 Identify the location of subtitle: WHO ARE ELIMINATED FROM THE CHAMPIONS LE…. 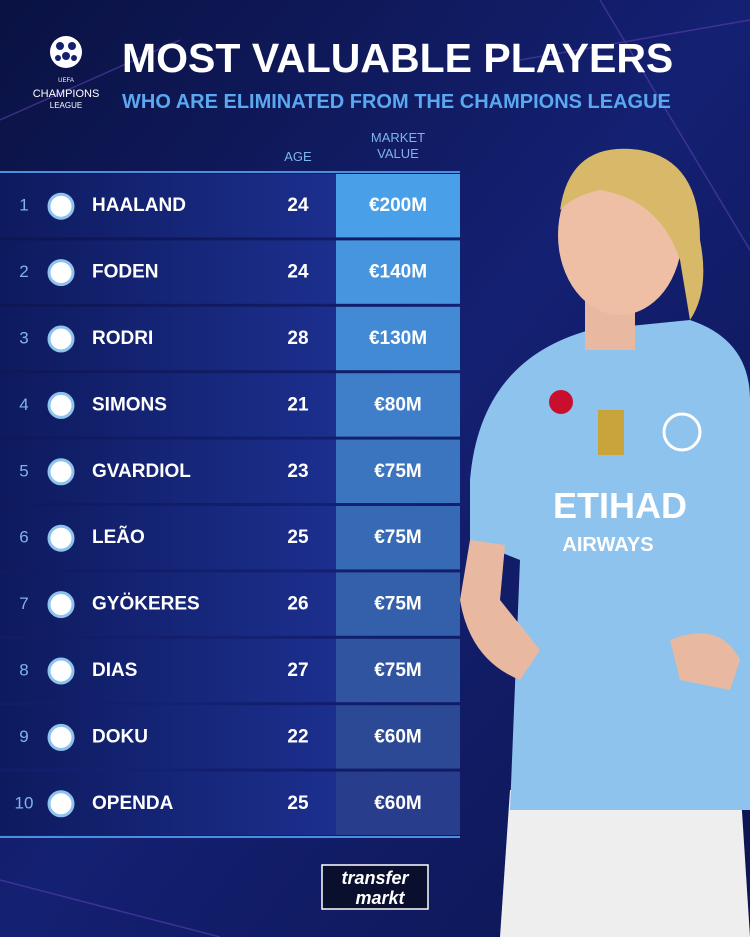
(396, 102).